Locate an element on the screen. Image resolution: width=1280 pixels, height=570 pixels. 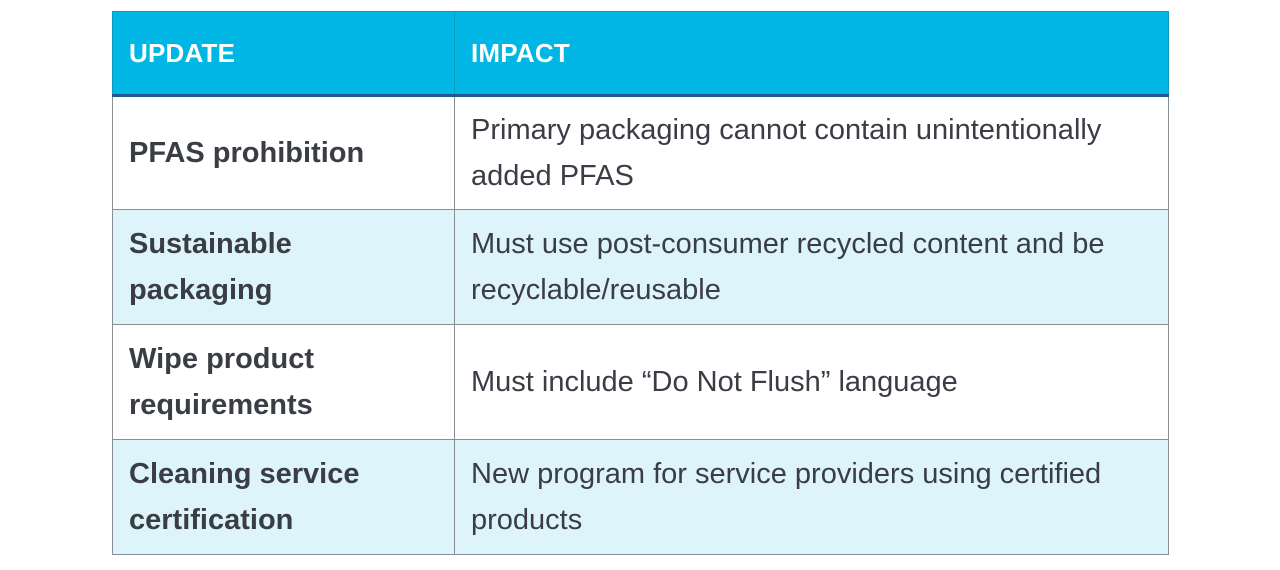
header-row: UPDATE IMPACT is located at coordinates (640, 54).